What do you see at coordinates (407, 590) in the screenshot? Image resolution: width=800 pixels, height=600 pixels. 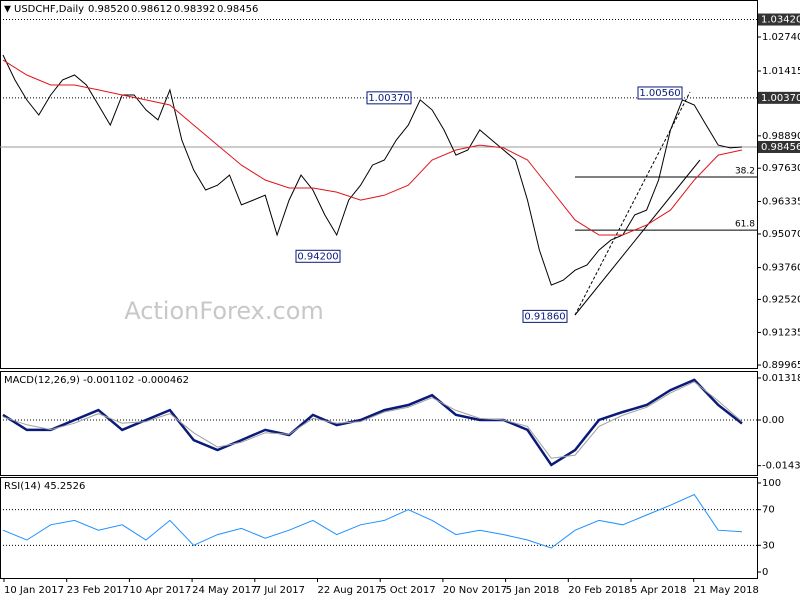 I see `x-tick-label: 5 Oct 2017` at bounding box center [407, 590].